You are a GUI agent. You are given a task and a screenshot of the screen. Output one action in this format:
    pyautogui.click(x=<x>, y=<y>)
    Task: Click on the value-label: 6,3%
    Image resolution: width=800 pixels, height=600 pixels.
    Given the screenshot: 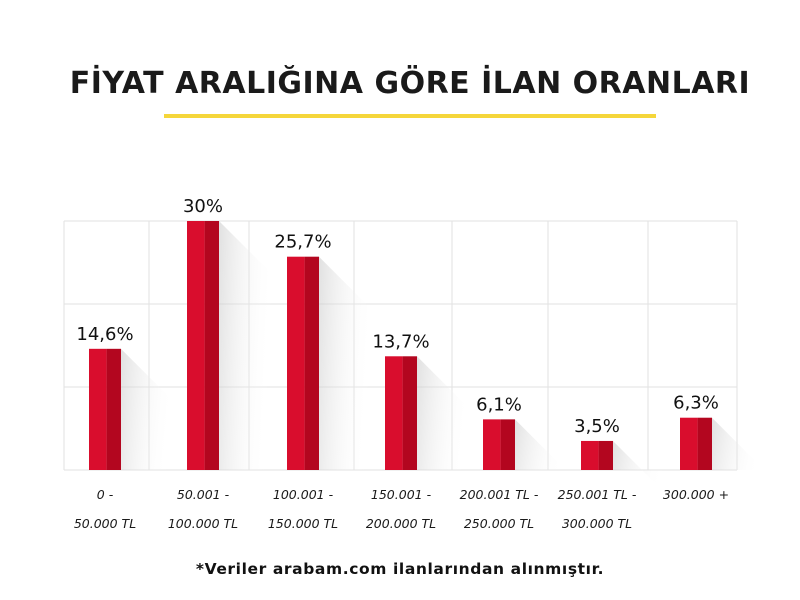 What is the action you would take?
    pyautogui.click(x=696, y=403)
    